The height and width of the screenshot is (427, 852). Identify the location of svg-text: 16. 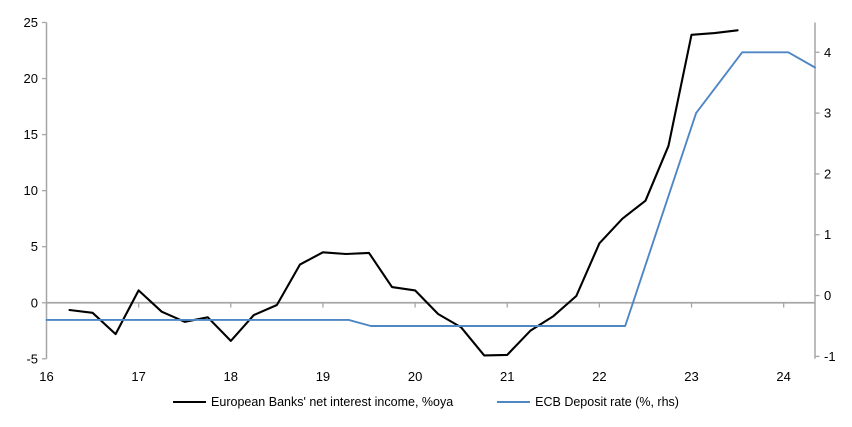
(46, 376).